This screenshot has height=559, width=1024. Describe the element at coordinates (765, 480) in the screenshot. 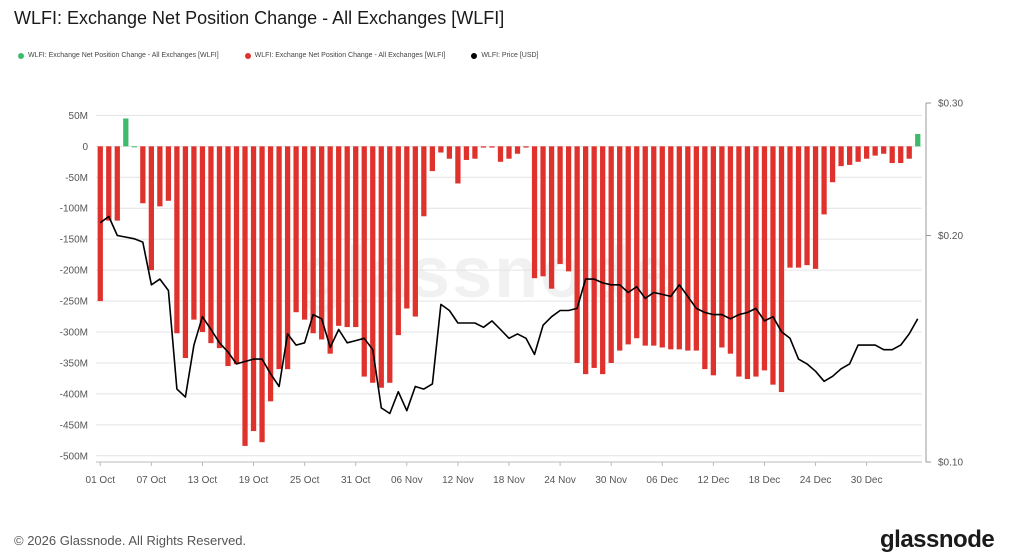

I see `x-tick-label: 18 Dec` at that location.